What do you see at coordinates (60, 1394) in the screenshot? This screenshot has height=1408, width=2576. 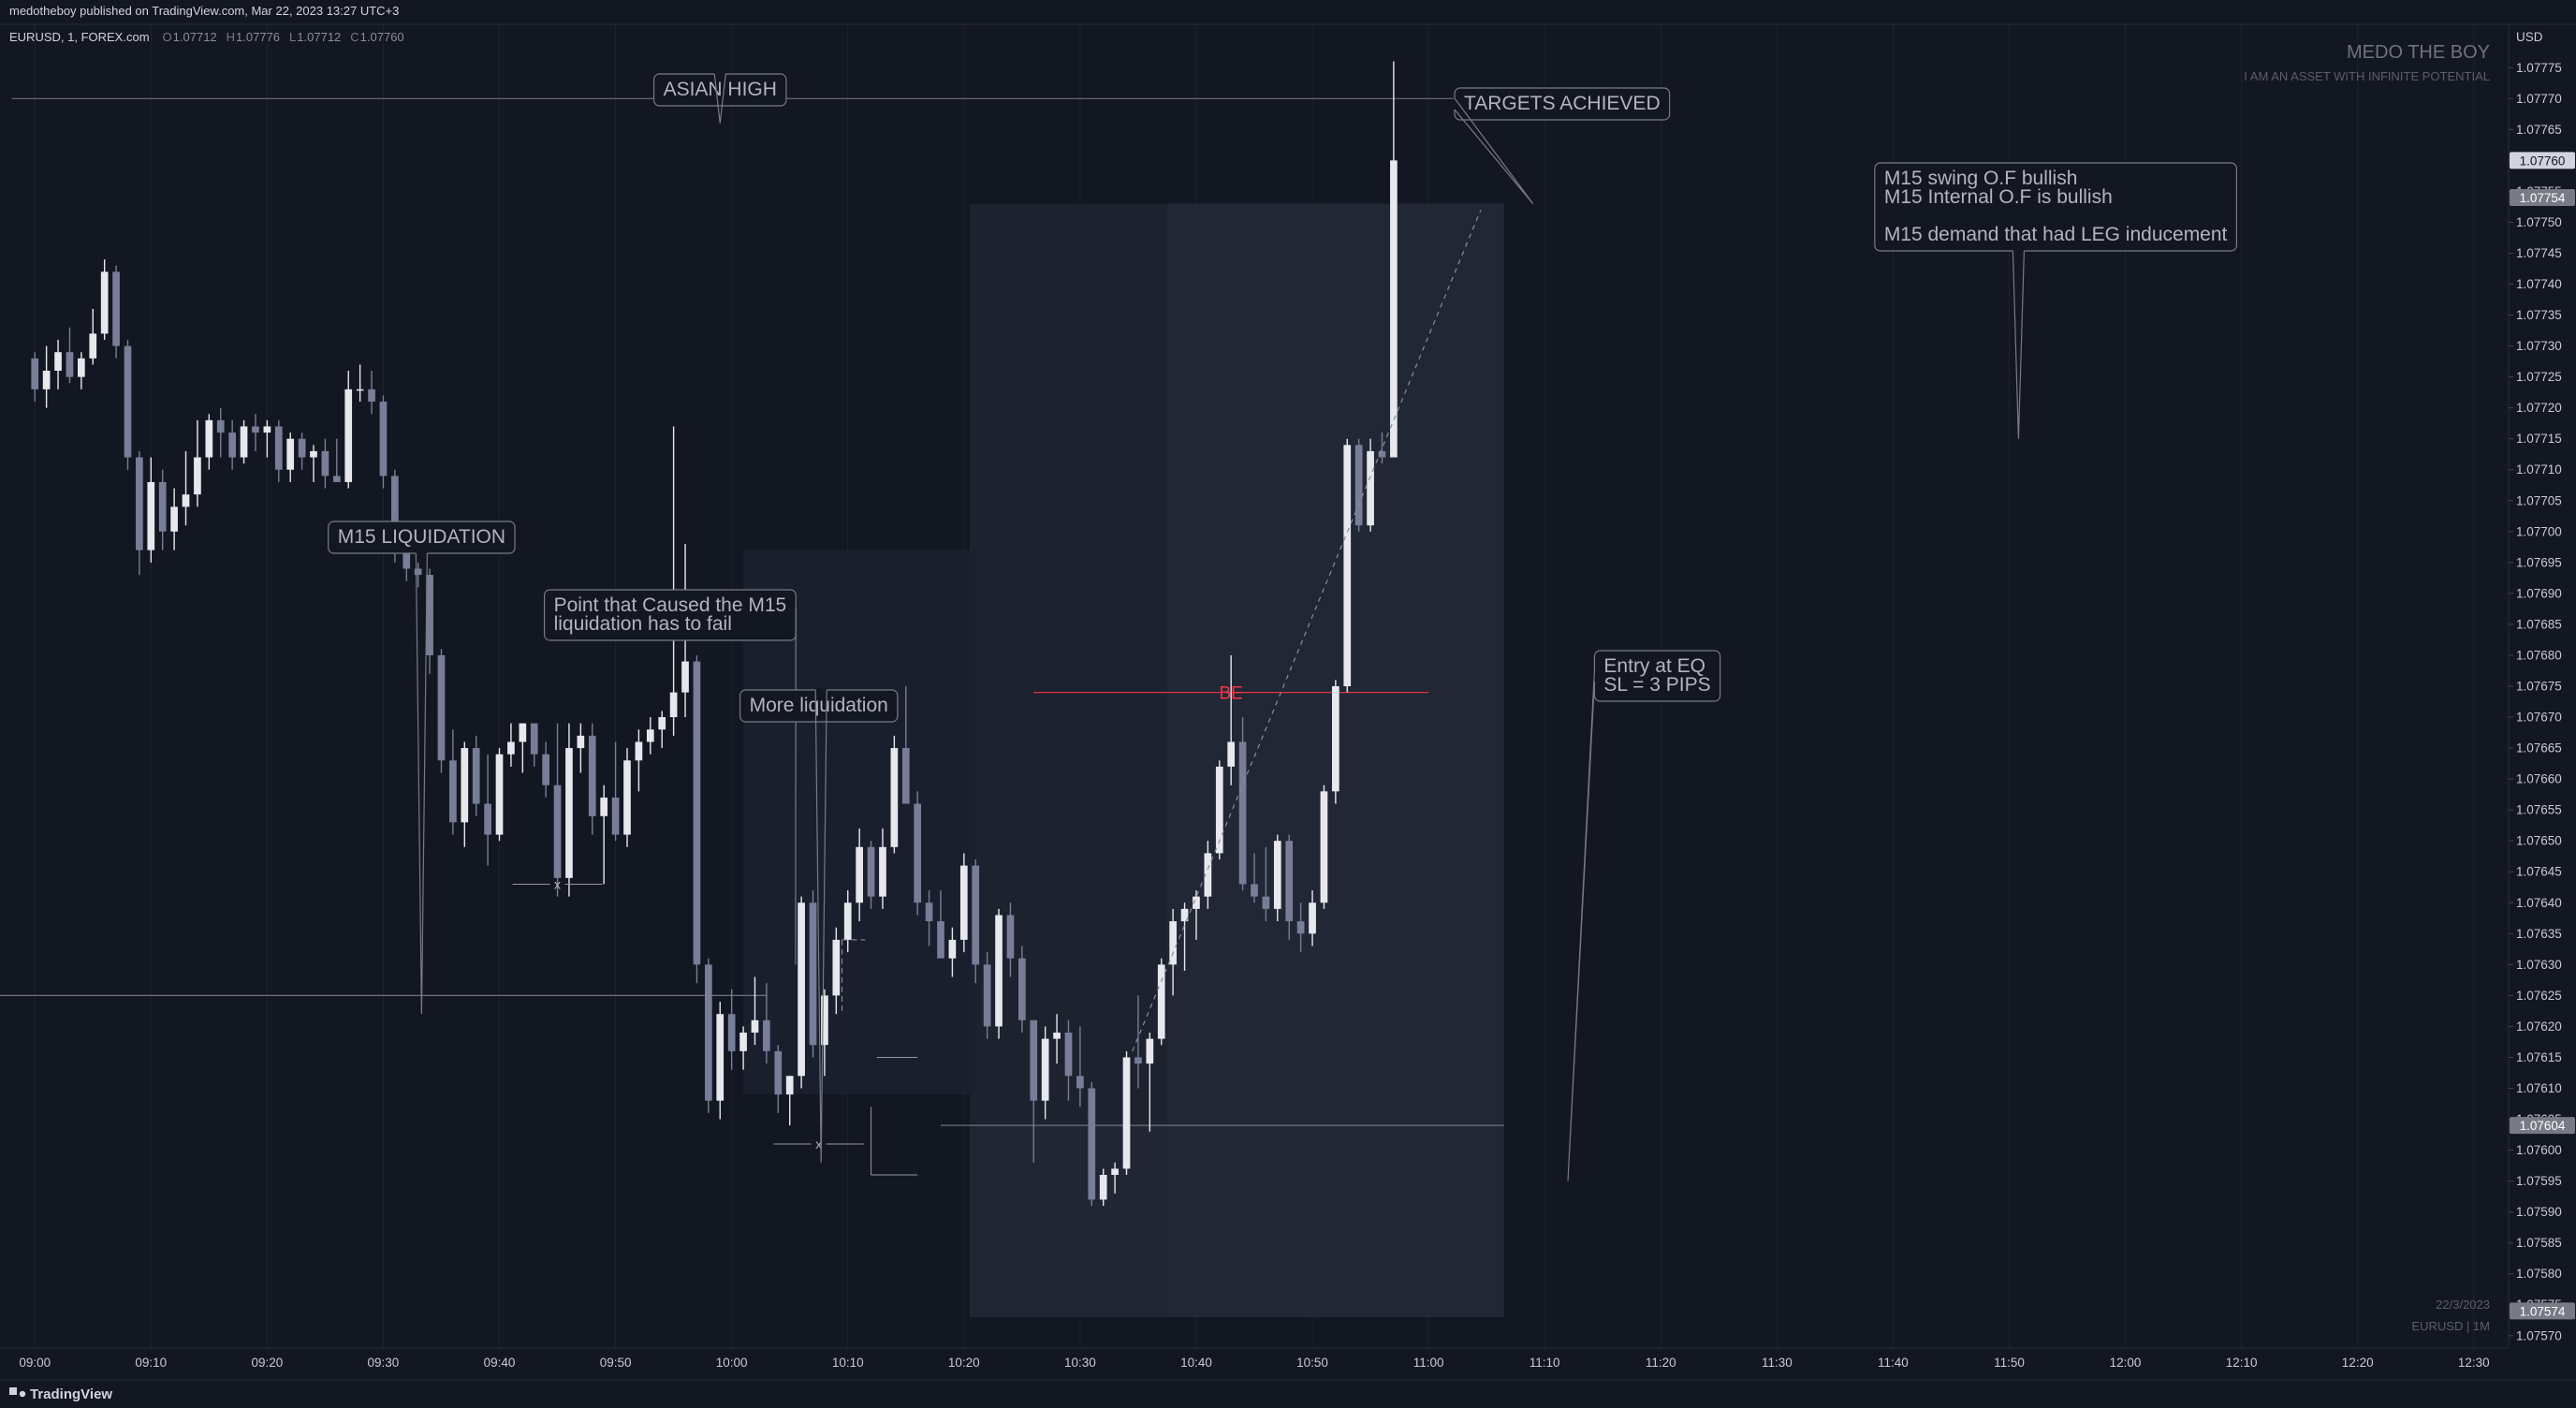 I see `footer-brand: TradingView` at bounding box center [60, 1394].